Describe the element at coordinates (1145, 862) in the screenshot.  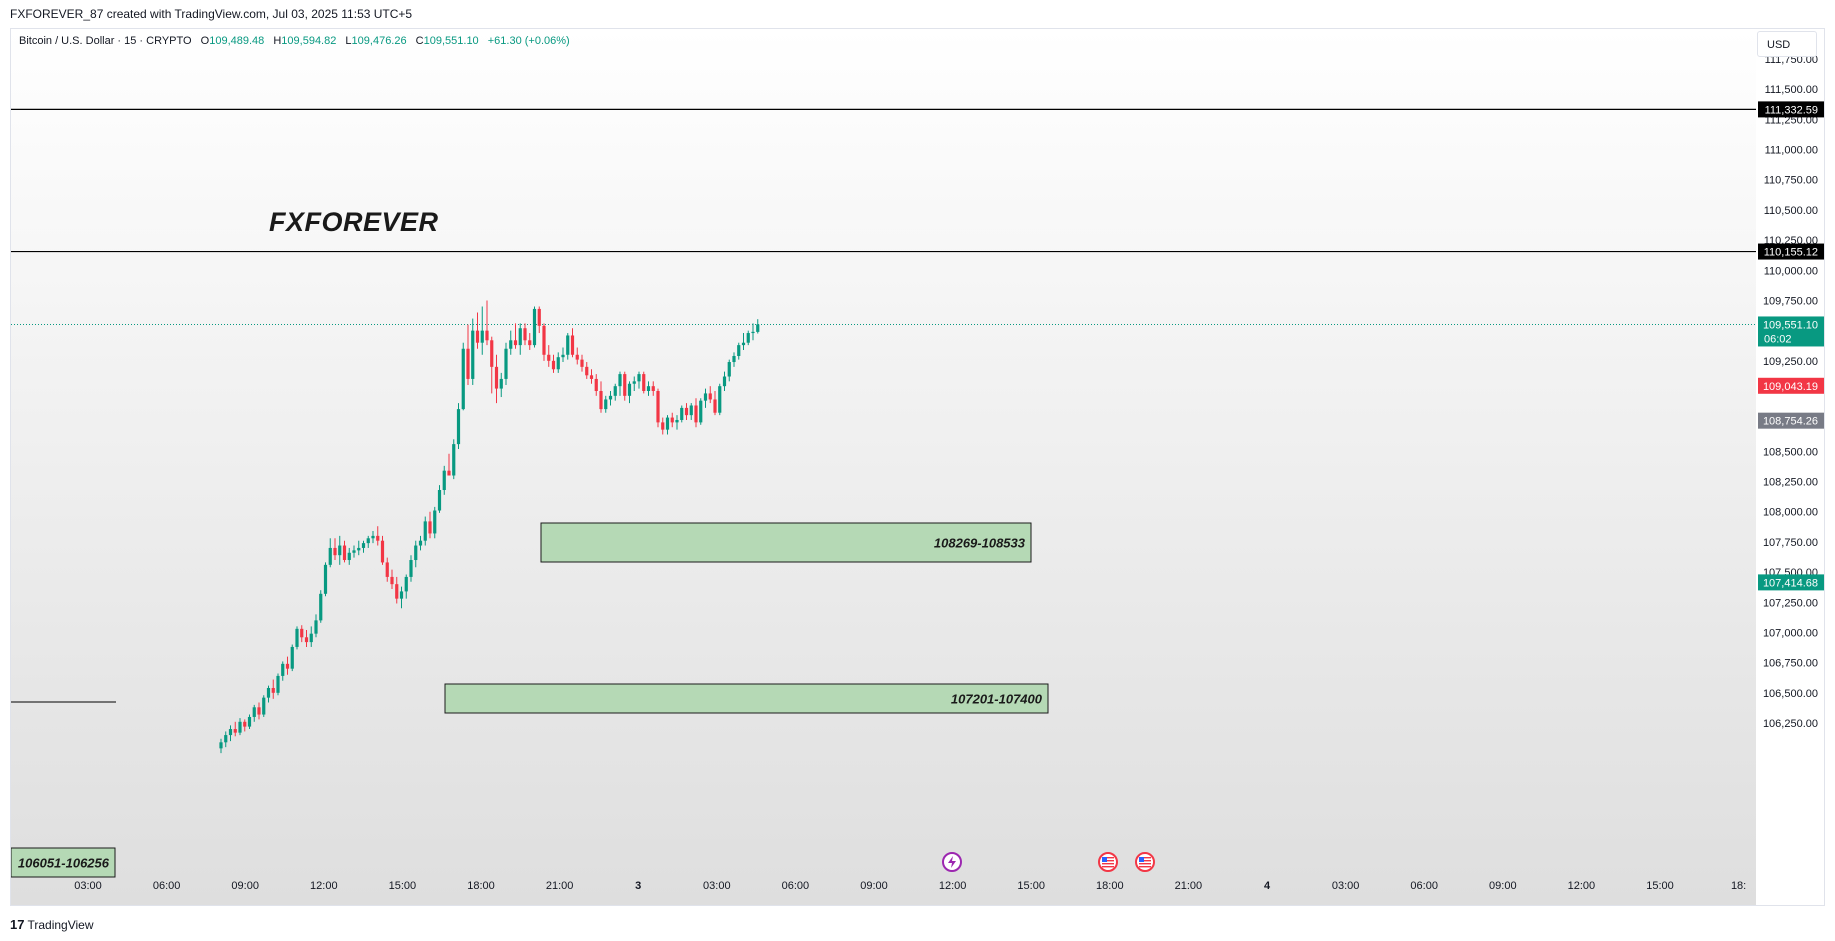
I see `us-flag-event-icon` at that location.